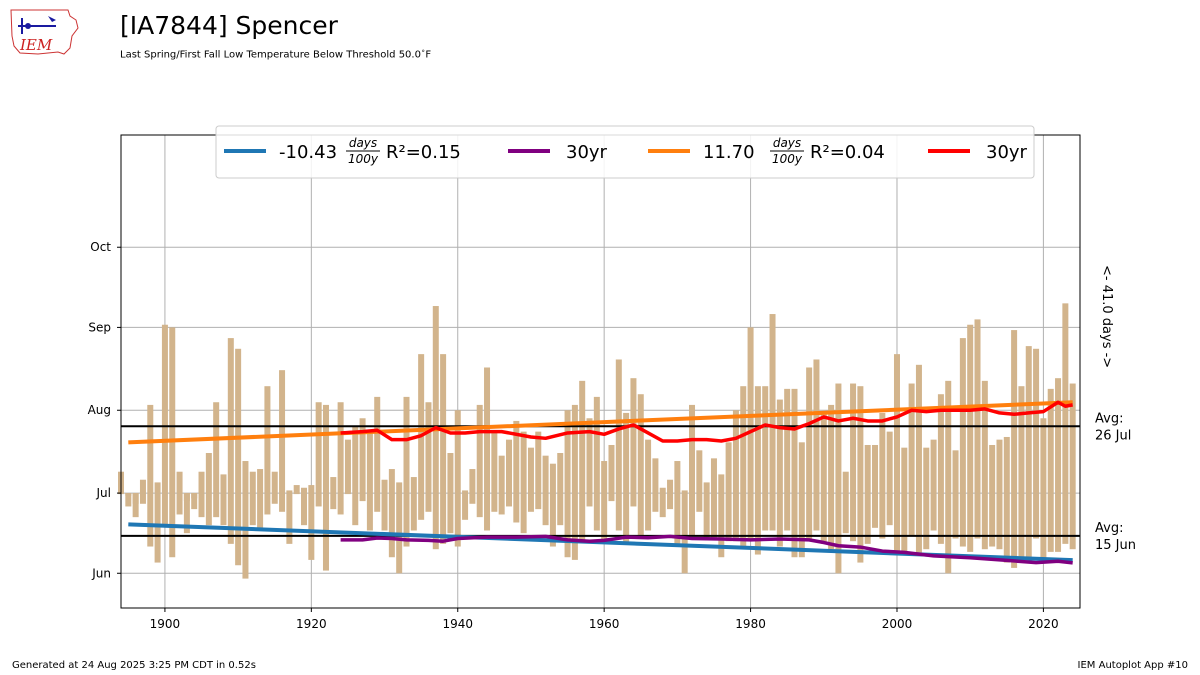  What do you see at coordinates (99, 327) in the screenshot?
I see `y-tick-label: Sep` at bounding box center [99, 327].